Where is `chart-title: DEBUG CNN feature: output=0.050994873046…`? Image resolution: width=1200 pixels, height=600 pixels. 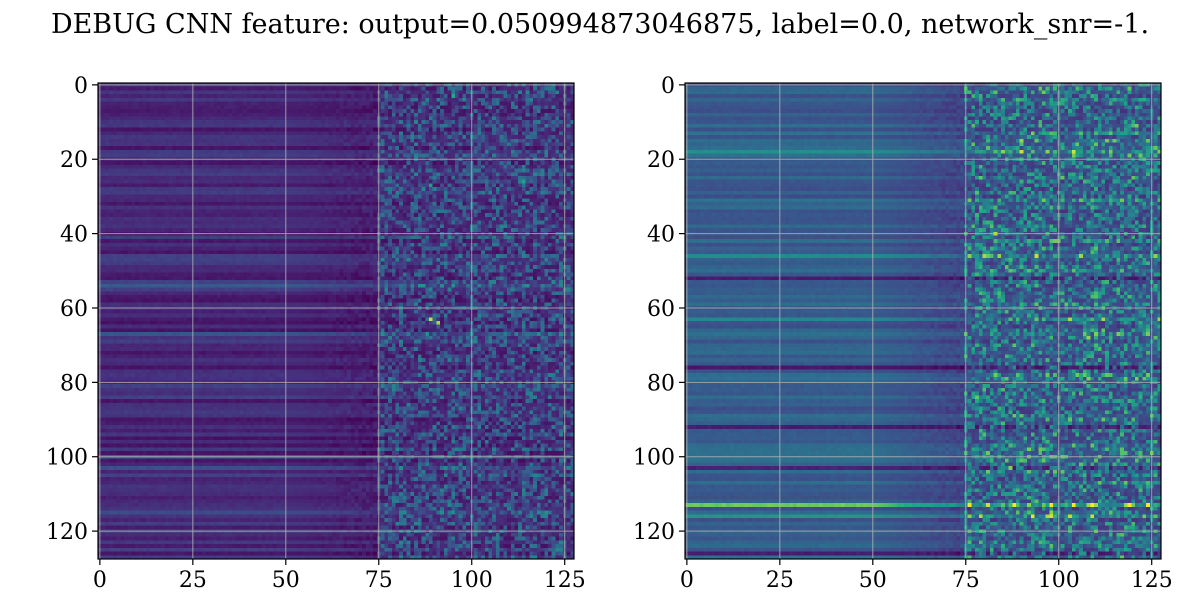 chart-title: DEBUG CNN feature: output=0.050994873046… is located at coordinates (600, 24).